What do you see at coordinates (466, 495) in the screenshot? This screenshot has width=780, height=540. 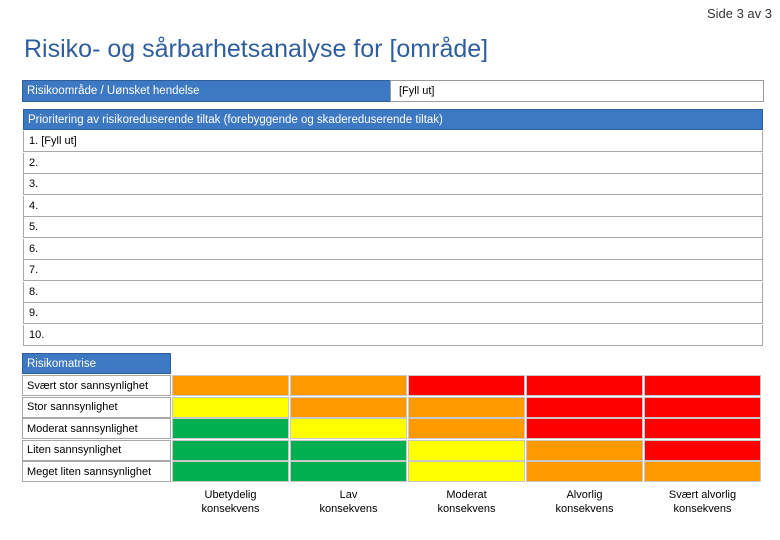 I see `consequence-label-line: Moderat` at bounding box center [466, 495].